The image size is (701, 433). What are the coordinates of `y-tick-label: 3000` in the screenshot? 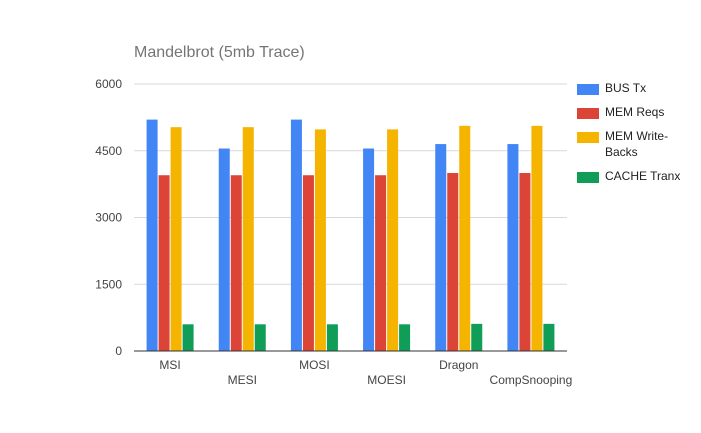 It's located at (108, 218).